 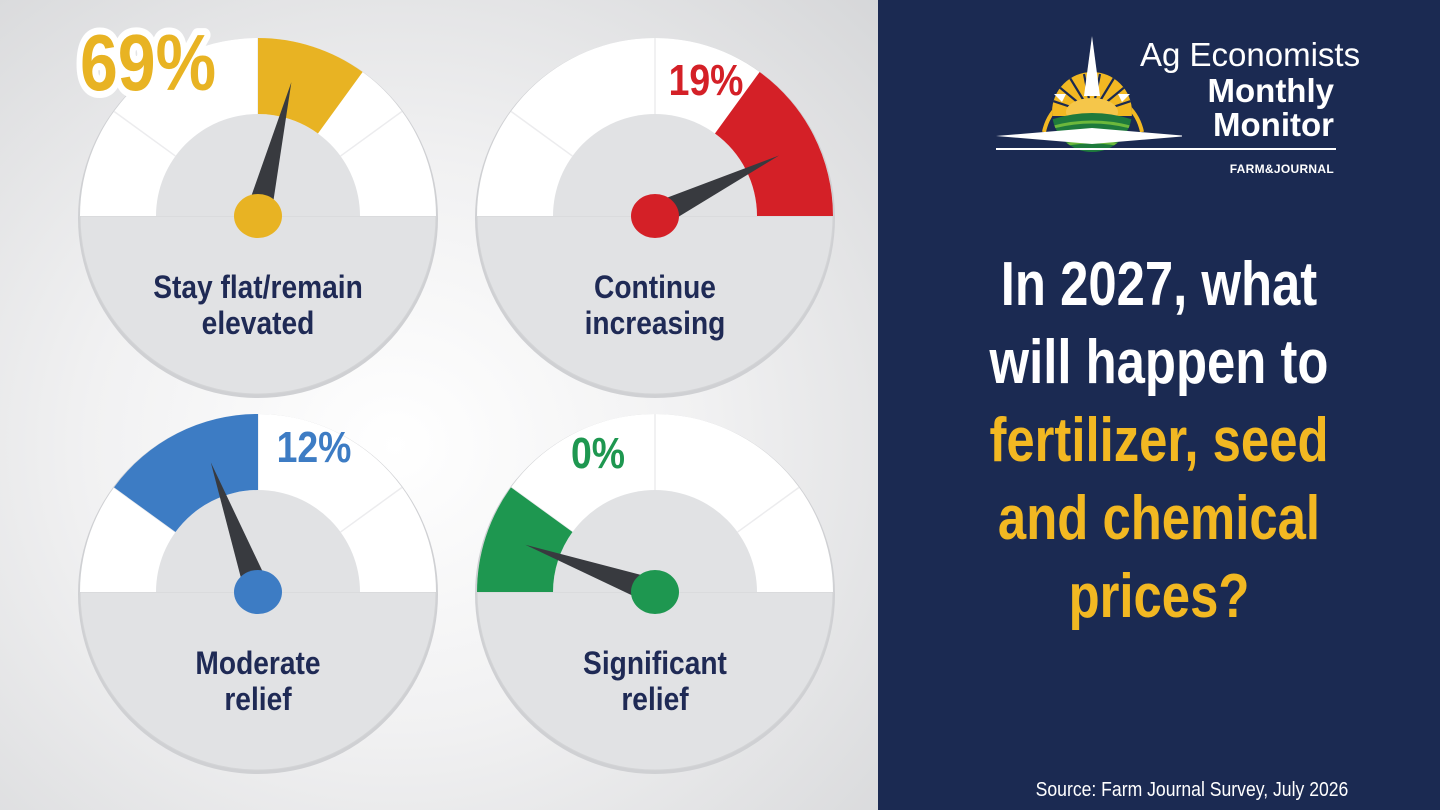 I want to click on question-line: and chemical, so click(x=1159, y=518).